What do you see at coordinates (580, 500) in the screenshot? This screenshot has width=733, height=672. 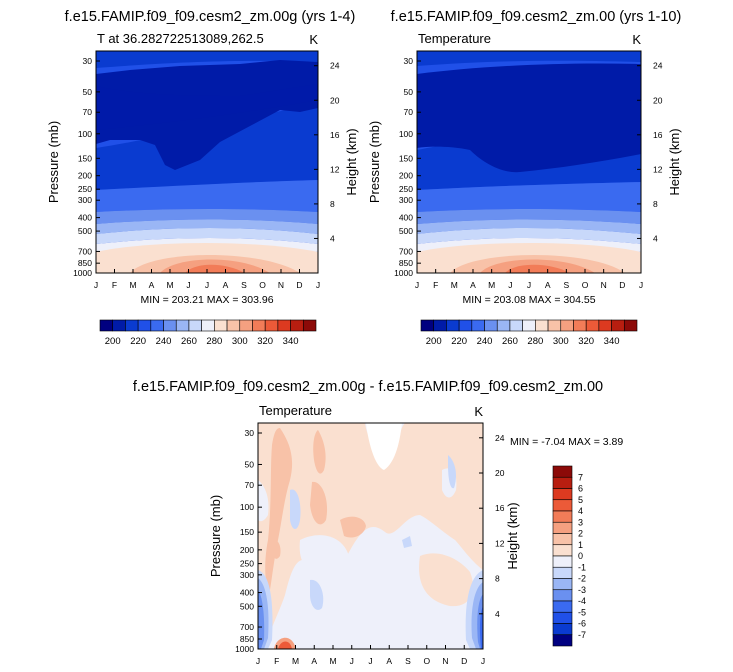 I see `colorbar-label: 5` at bounding box center [580, 500].